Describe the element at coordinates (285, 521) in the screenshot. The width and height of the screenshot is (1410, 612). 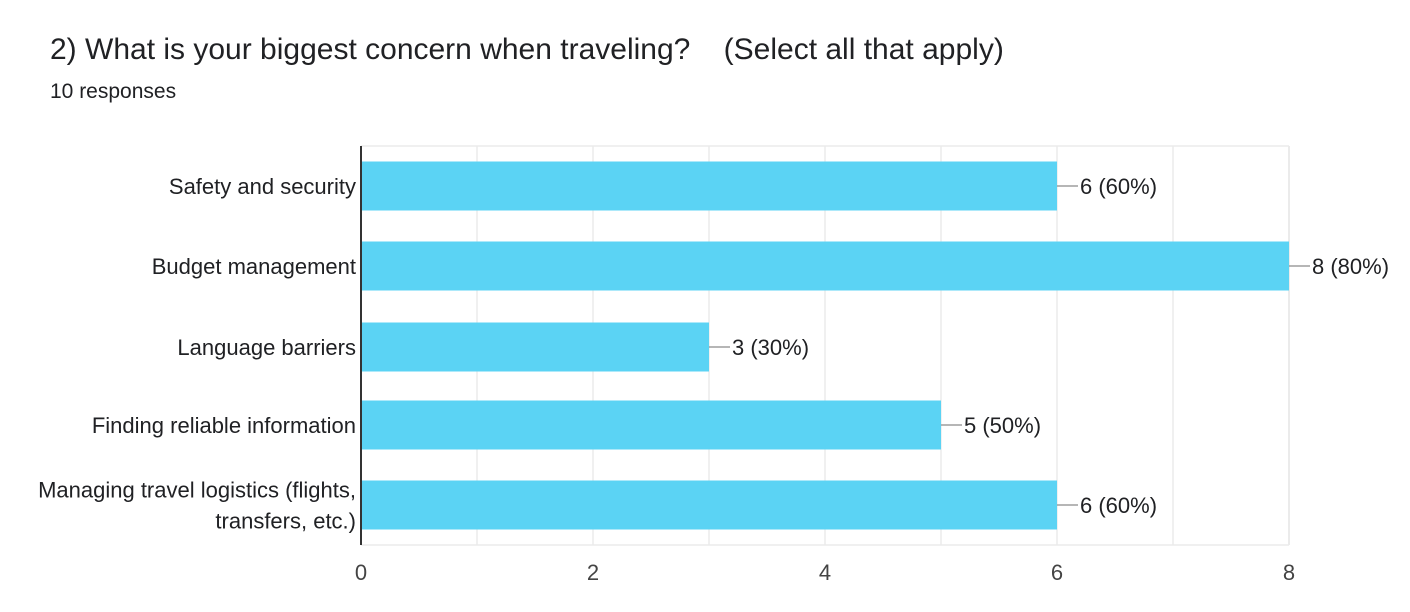
I see `category-label: transfers, etc.)` at that location.